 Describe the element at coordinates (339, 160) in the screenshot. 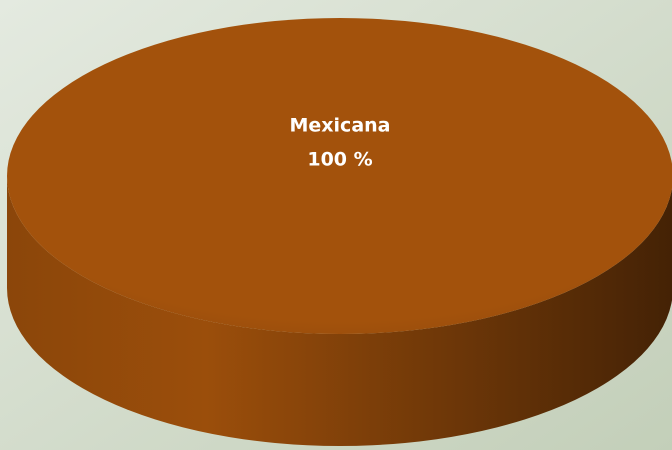

I see `value-label: 100 %` at that location.